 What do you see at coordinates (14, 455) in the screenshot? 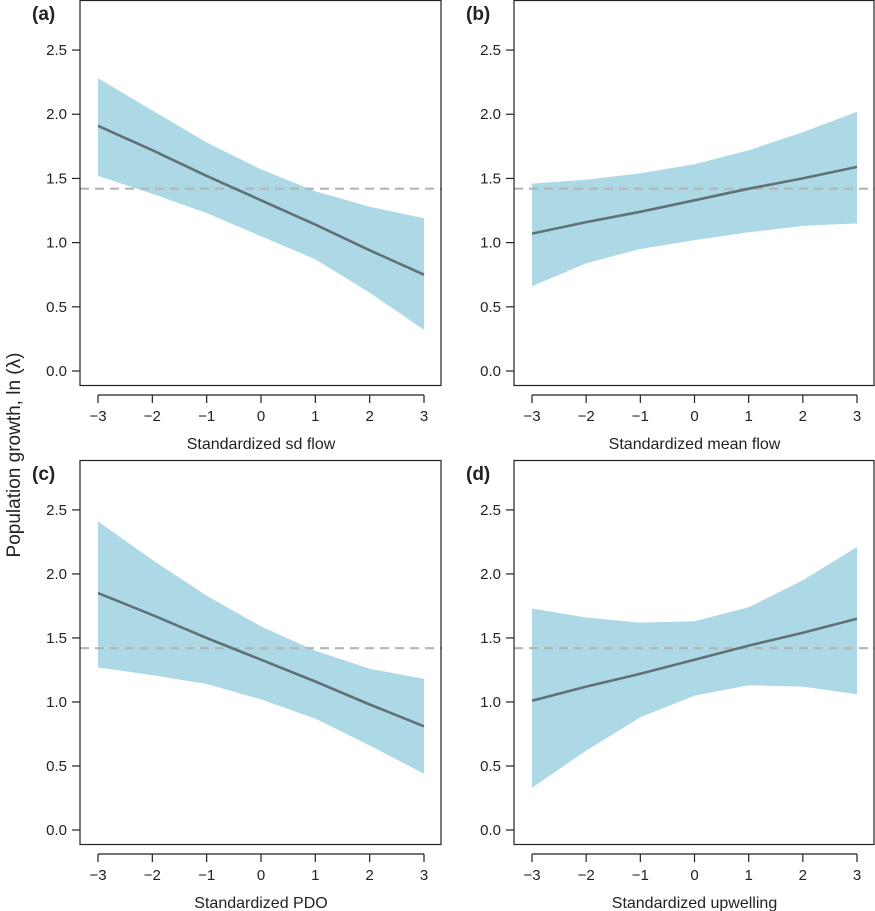
I see `y-axis-title: Population growth, ln (λ)` at bounding box center [14, 455].